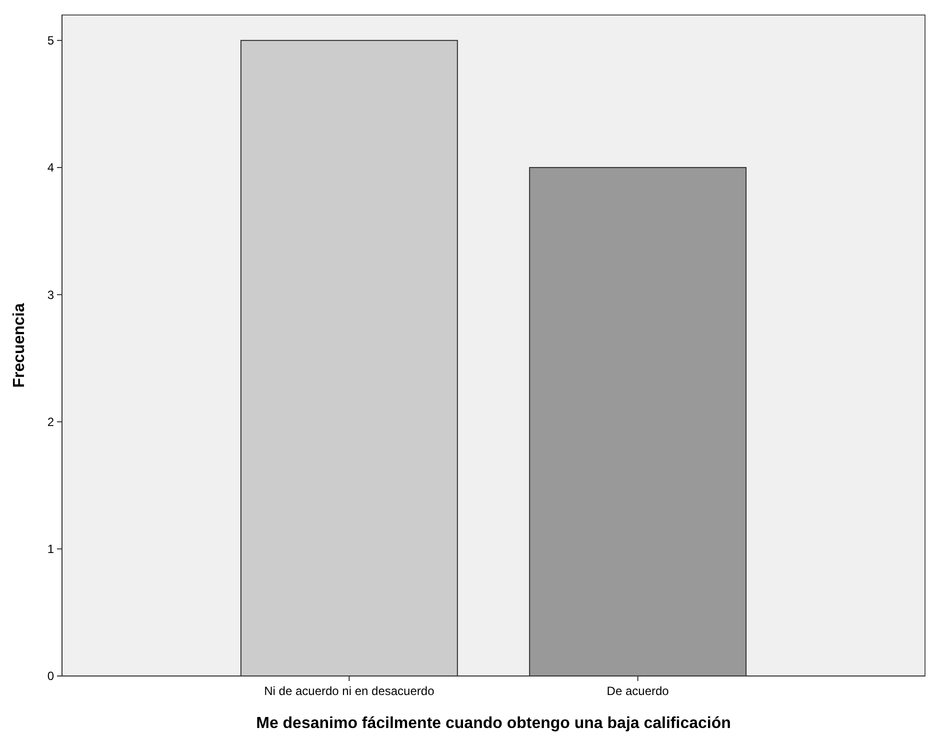 This screenshot has height=754, width=935. What do you see at coordinates (19, 345) in the screenshot?
I see `y-axis-title: Frecuencia` at bounding box center [19, 345].